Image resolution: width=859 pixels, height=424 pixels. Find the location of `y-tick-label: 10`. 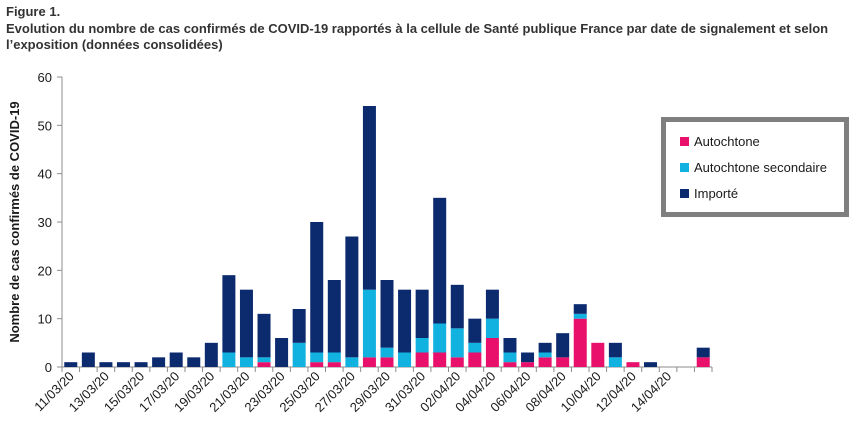

y-tick-label: 10 is located at coordinates (45, 319).